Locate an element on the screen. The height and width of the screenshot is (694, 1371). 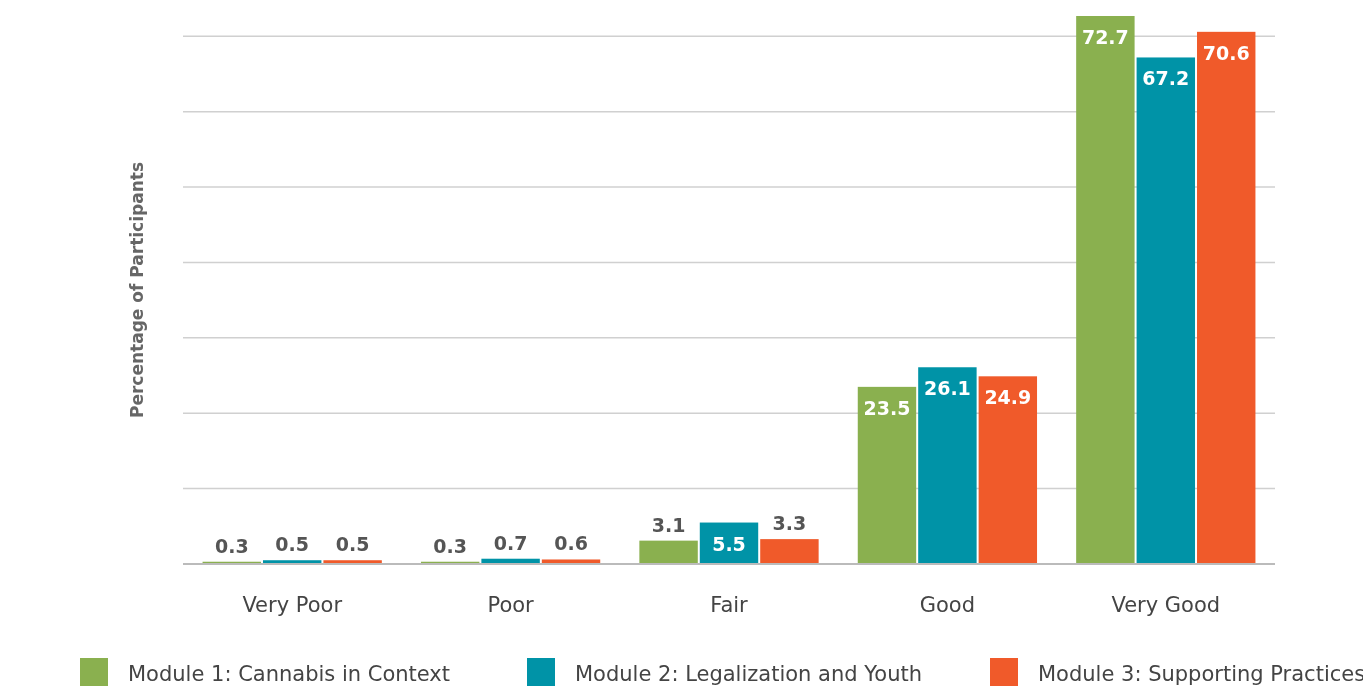
y-axis-title: Percentage of Participants is located at coordinates (137, 290).